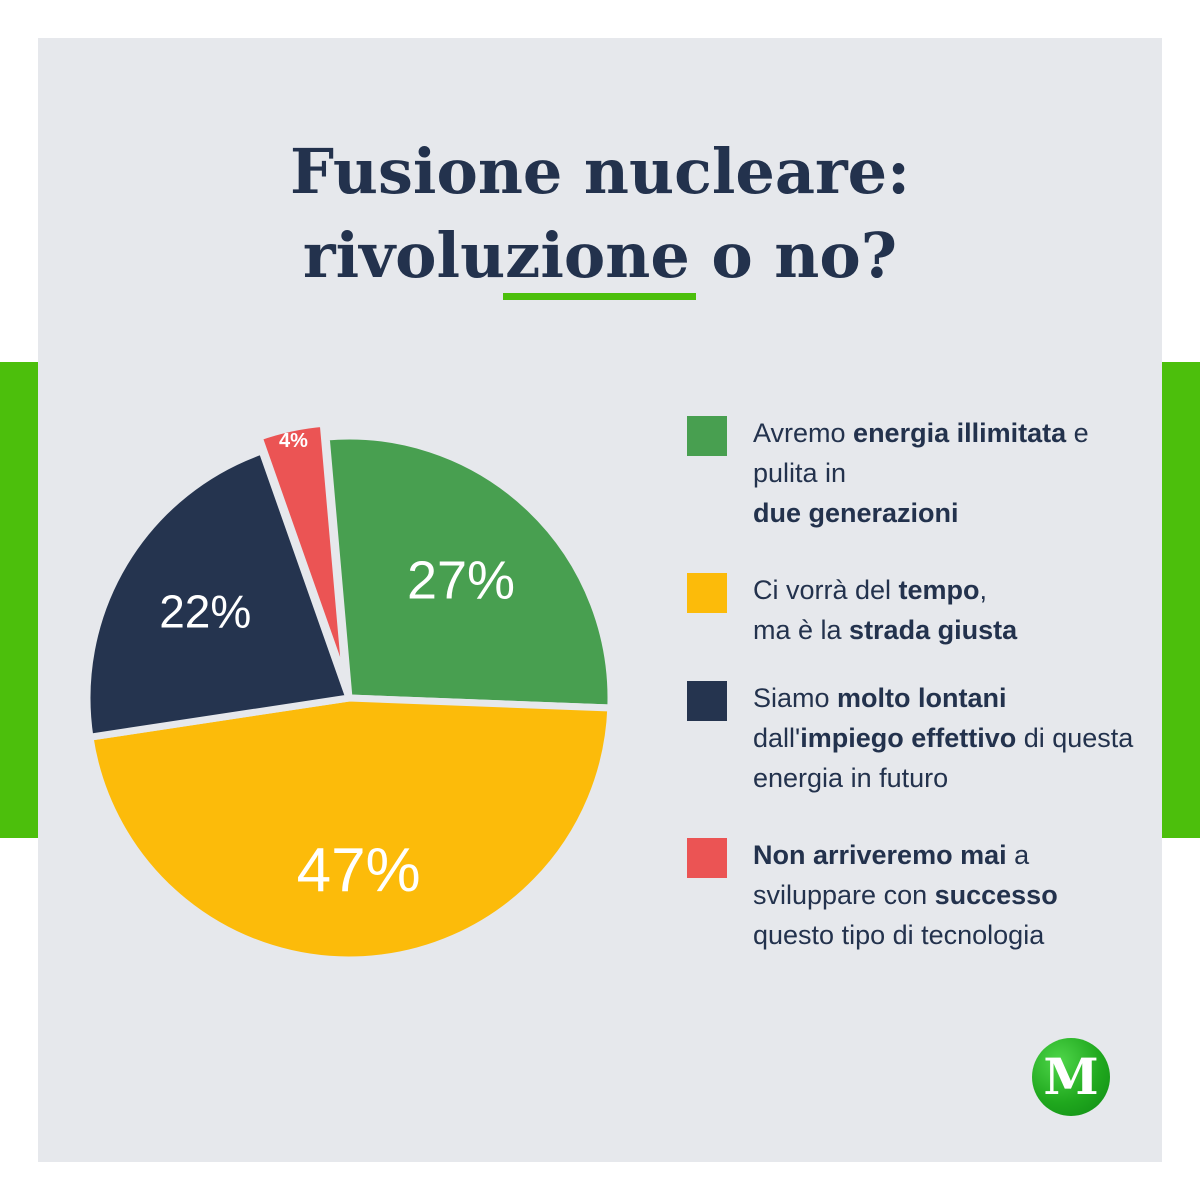  I want to click on title-line-1: Fusione nucleare:, so click(600, 171).